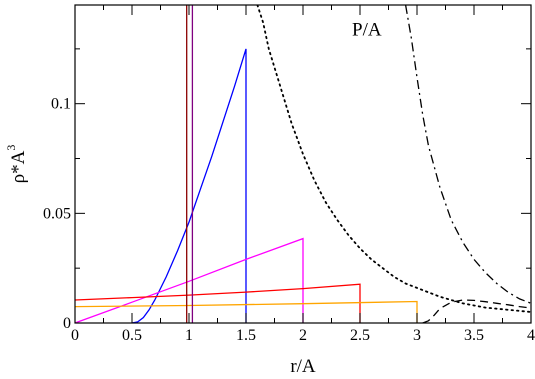  What do you see at coordinates (417, 335) in the screenshot?
I see `x-tick-label: 3` at bounding box center [417, 335].